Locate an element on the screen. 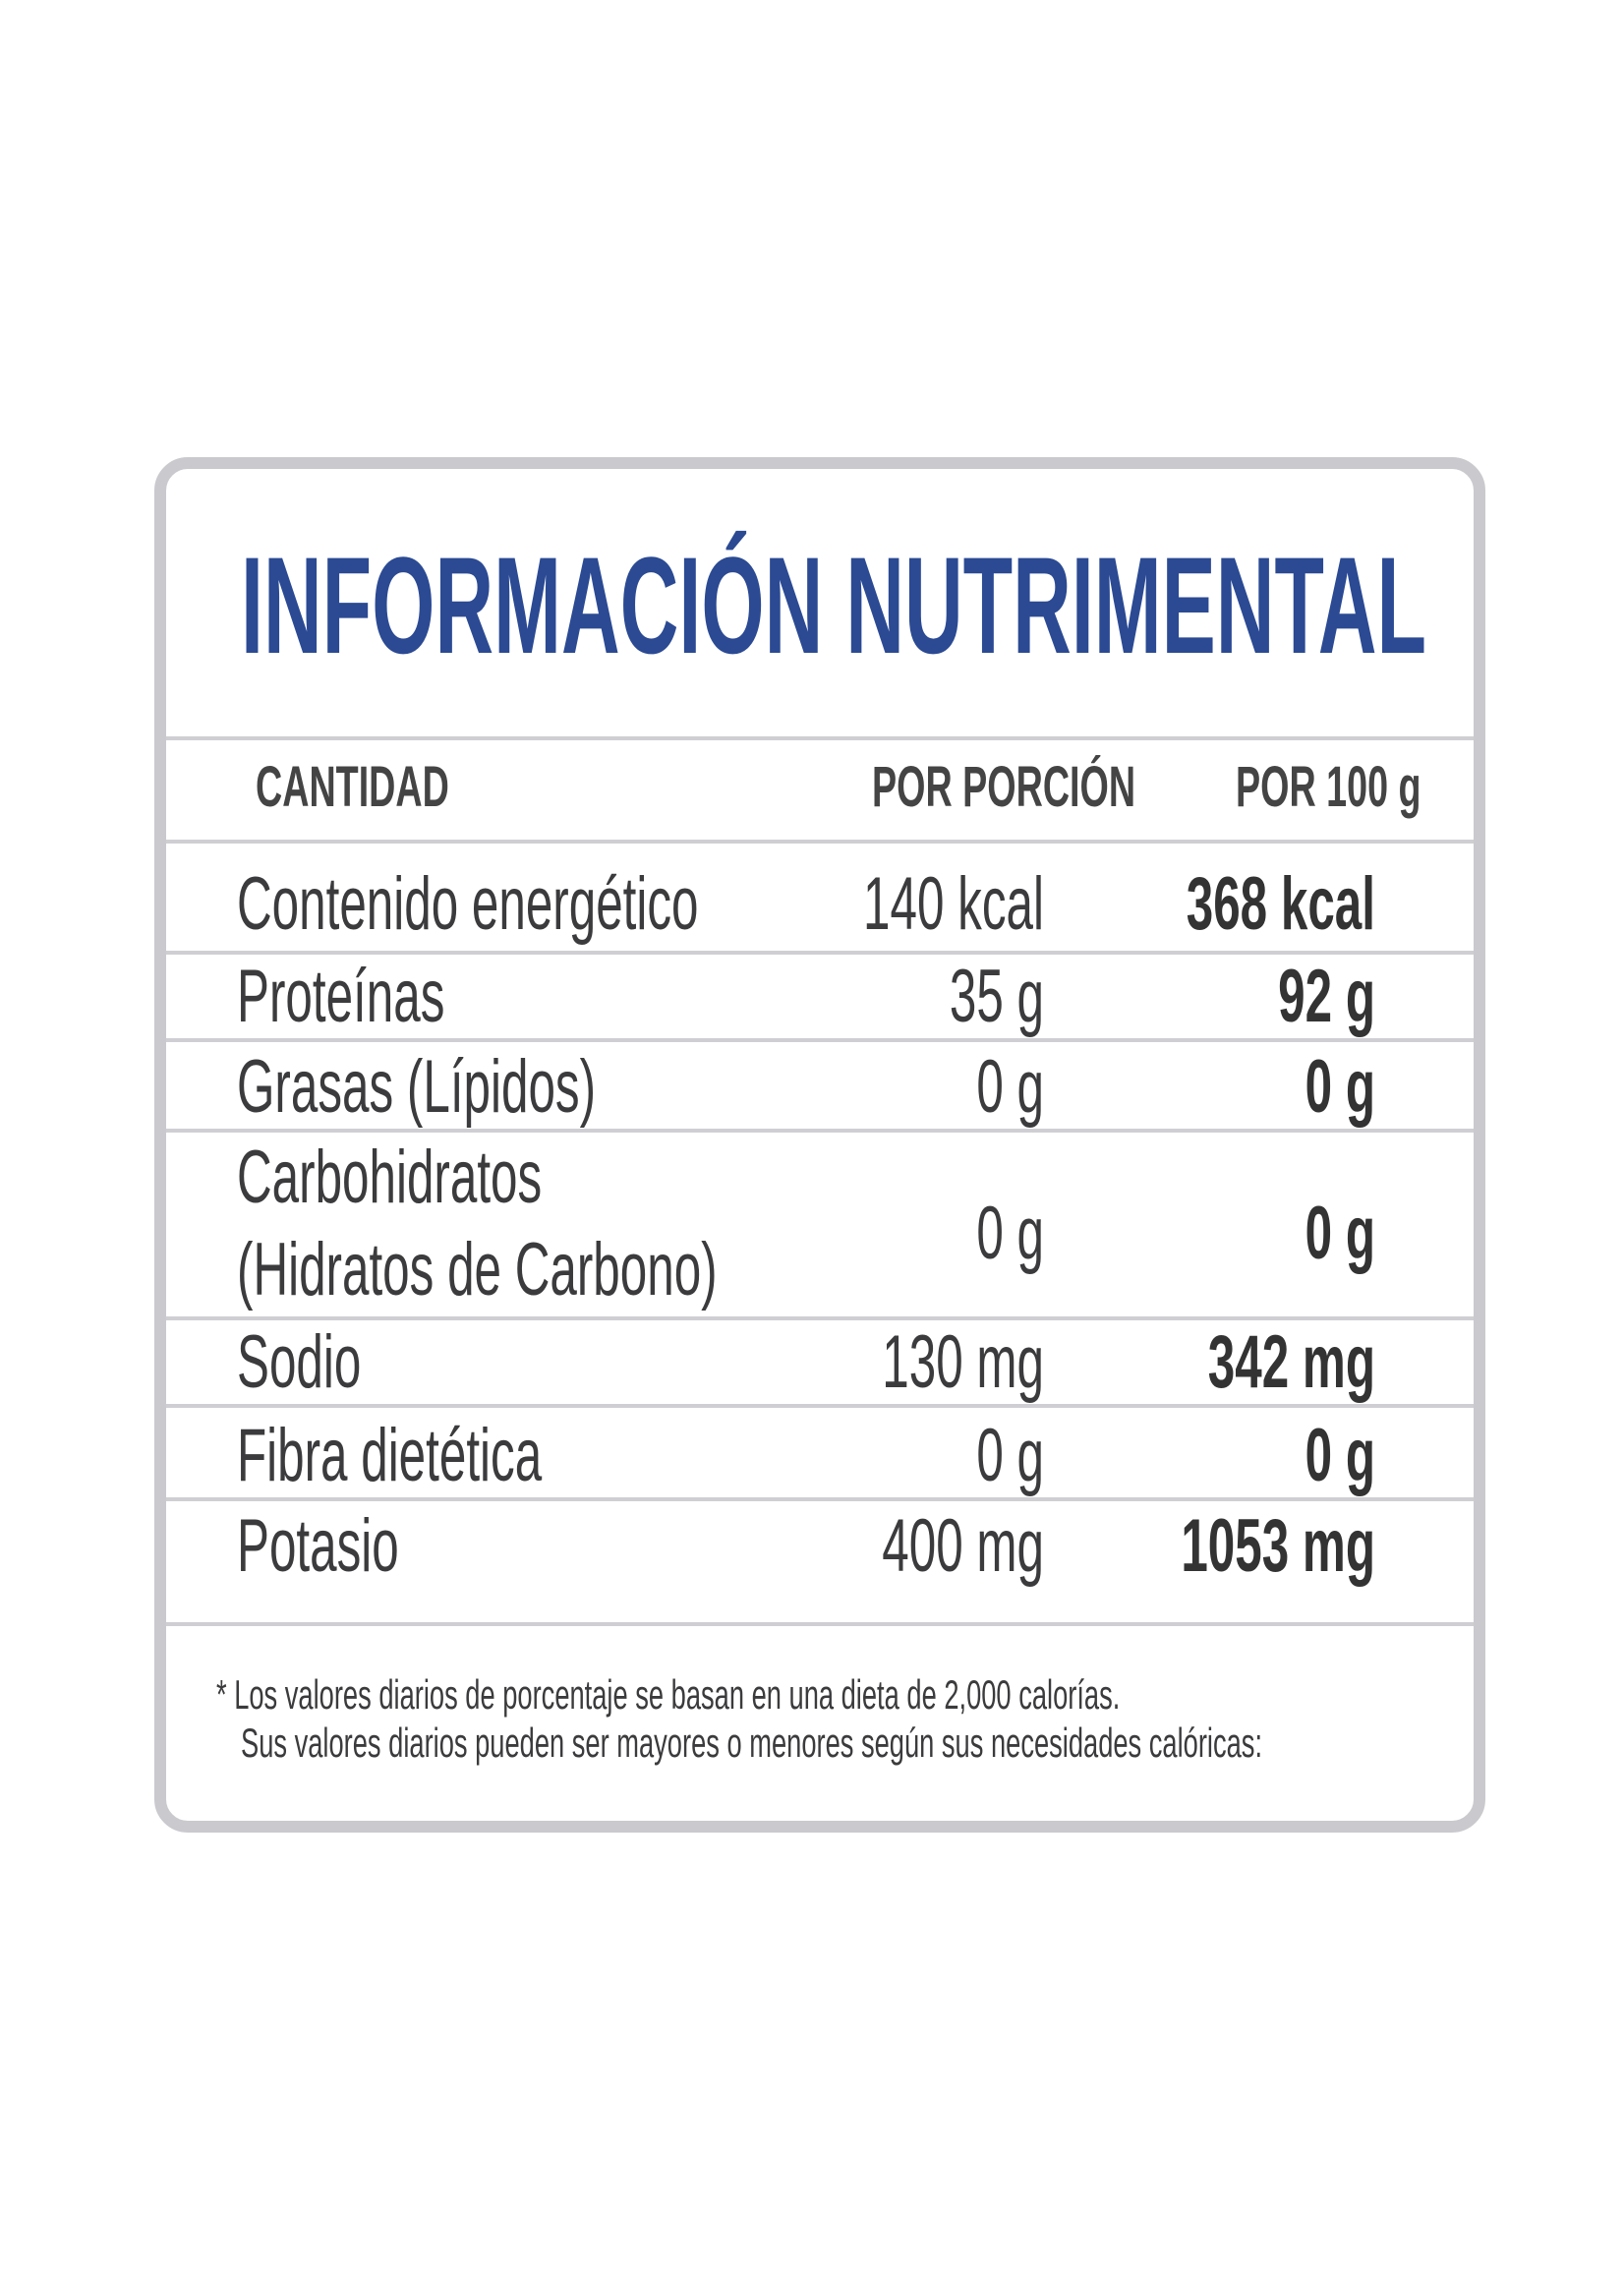 The width and height of the screenshot is (1624, 2274). header: POR PORCIÓN is located at coordinates (1003, 787).